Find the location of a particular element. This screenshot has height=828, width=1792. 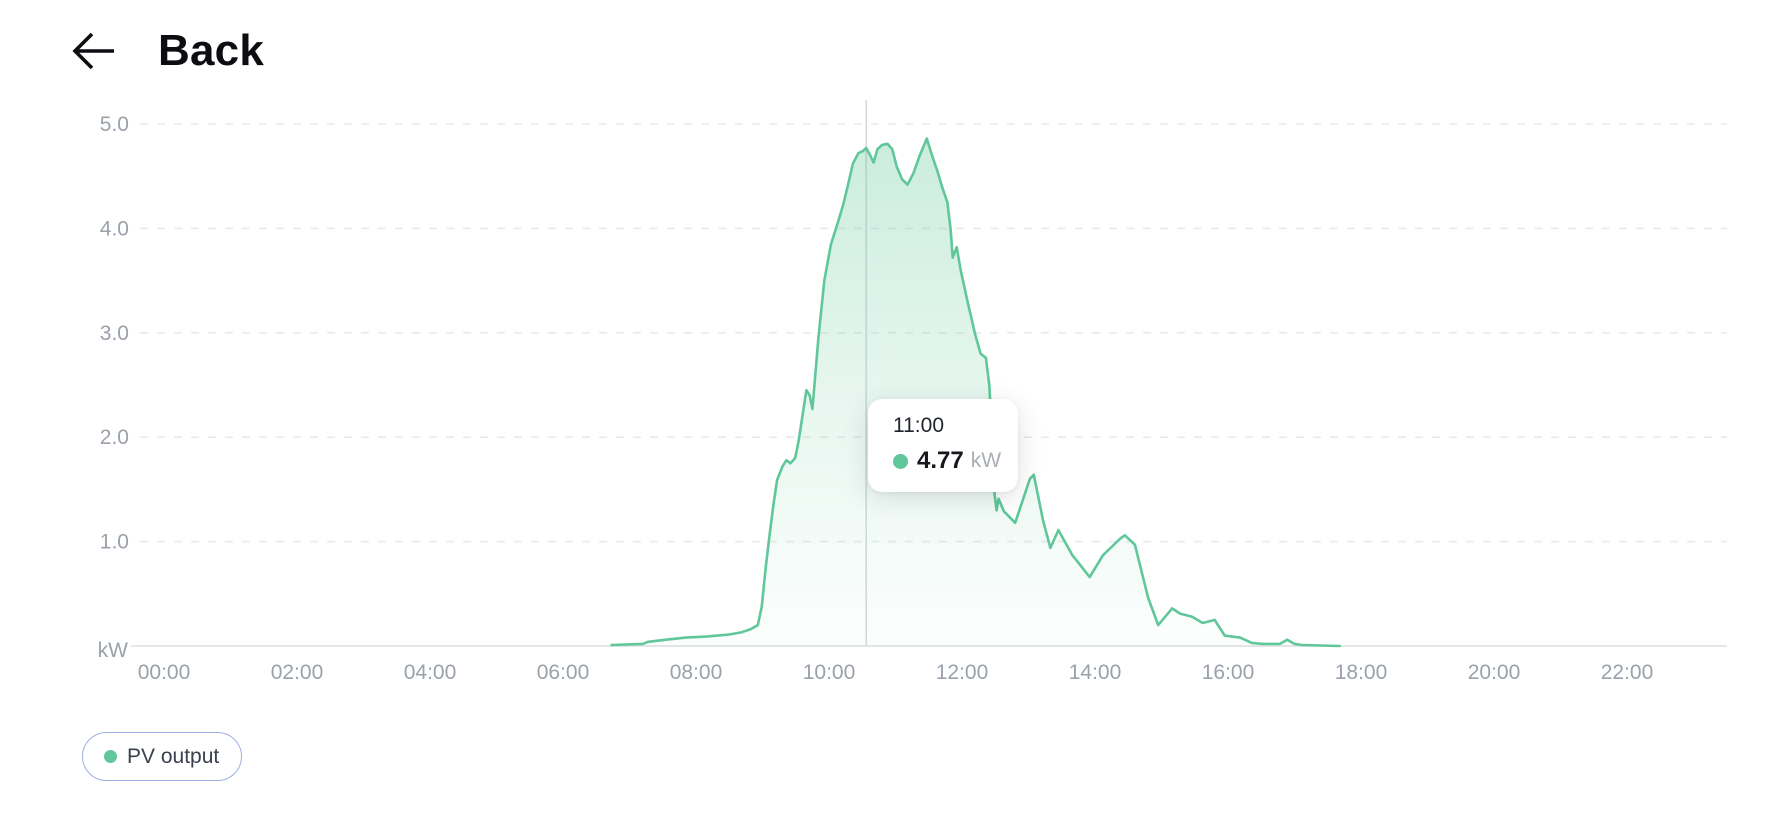

x-axis-tick-label: 06:00 is located at coordinates (563, 672).